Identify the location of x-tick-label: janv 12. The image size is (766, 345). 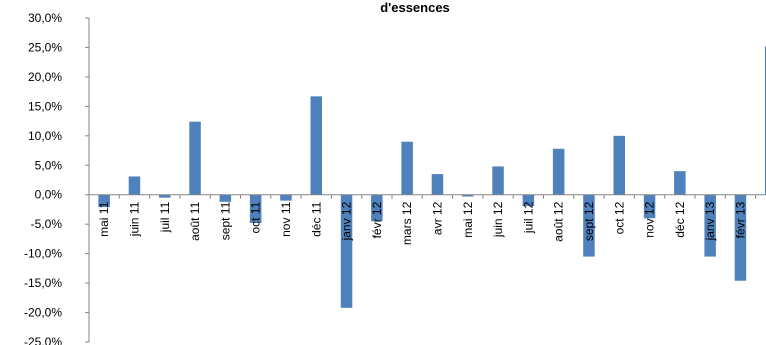
(347, 221).